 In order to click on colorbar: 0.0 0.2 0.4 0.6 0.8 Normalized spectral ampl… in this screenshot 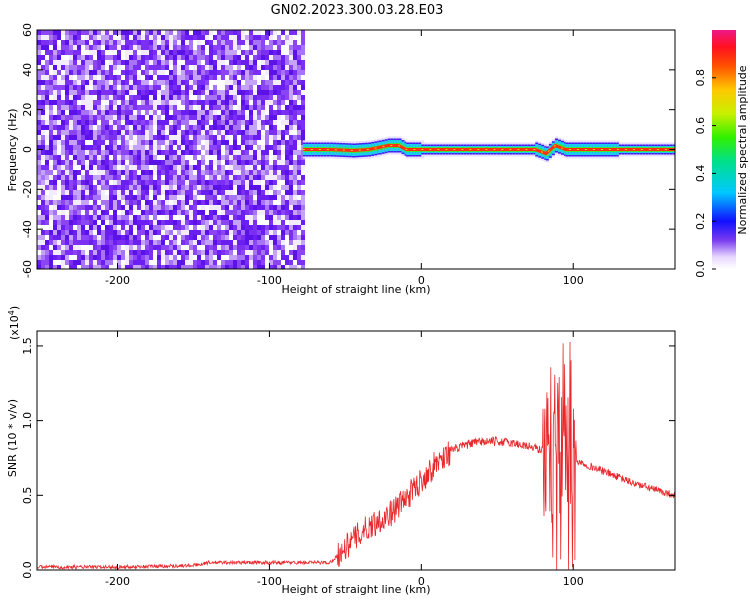, I will do `click(721, 154)`.